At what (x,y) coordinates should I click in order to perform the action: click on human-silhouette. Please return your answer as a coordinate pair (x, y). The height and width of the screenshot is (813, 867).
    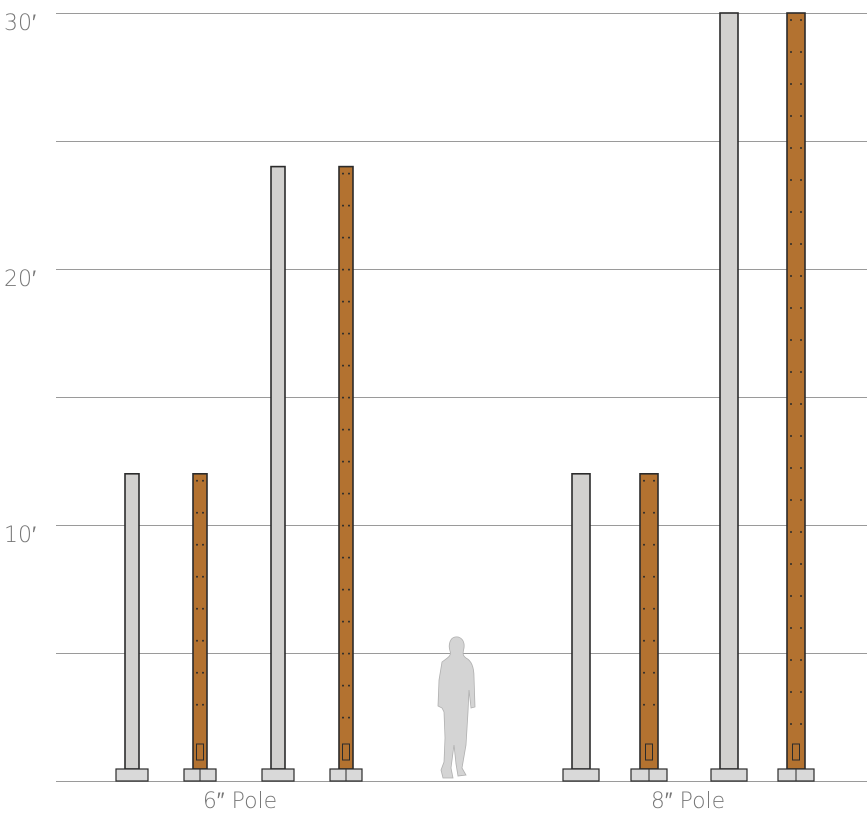
    Looking at the image, I should click on (456, 707).